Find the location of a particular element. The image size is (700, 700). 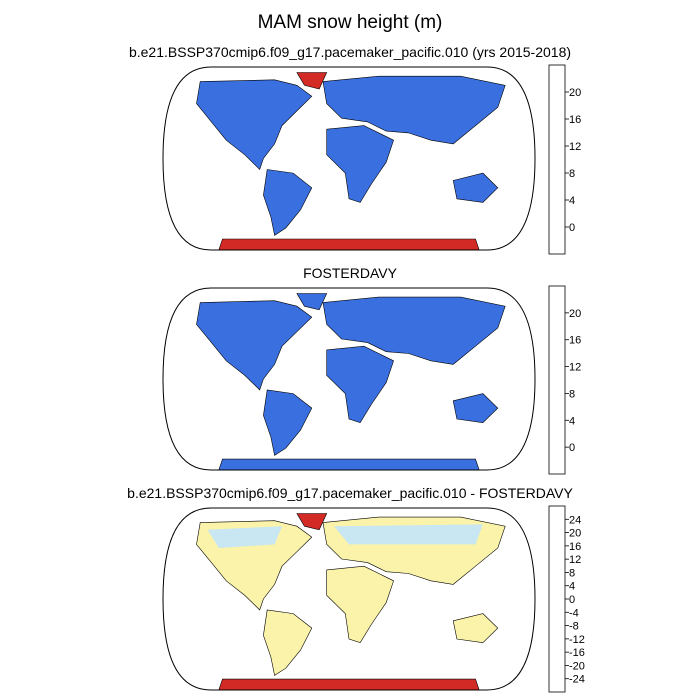

main-title: MAM snow height (m) is located at coordinates (350, 22).